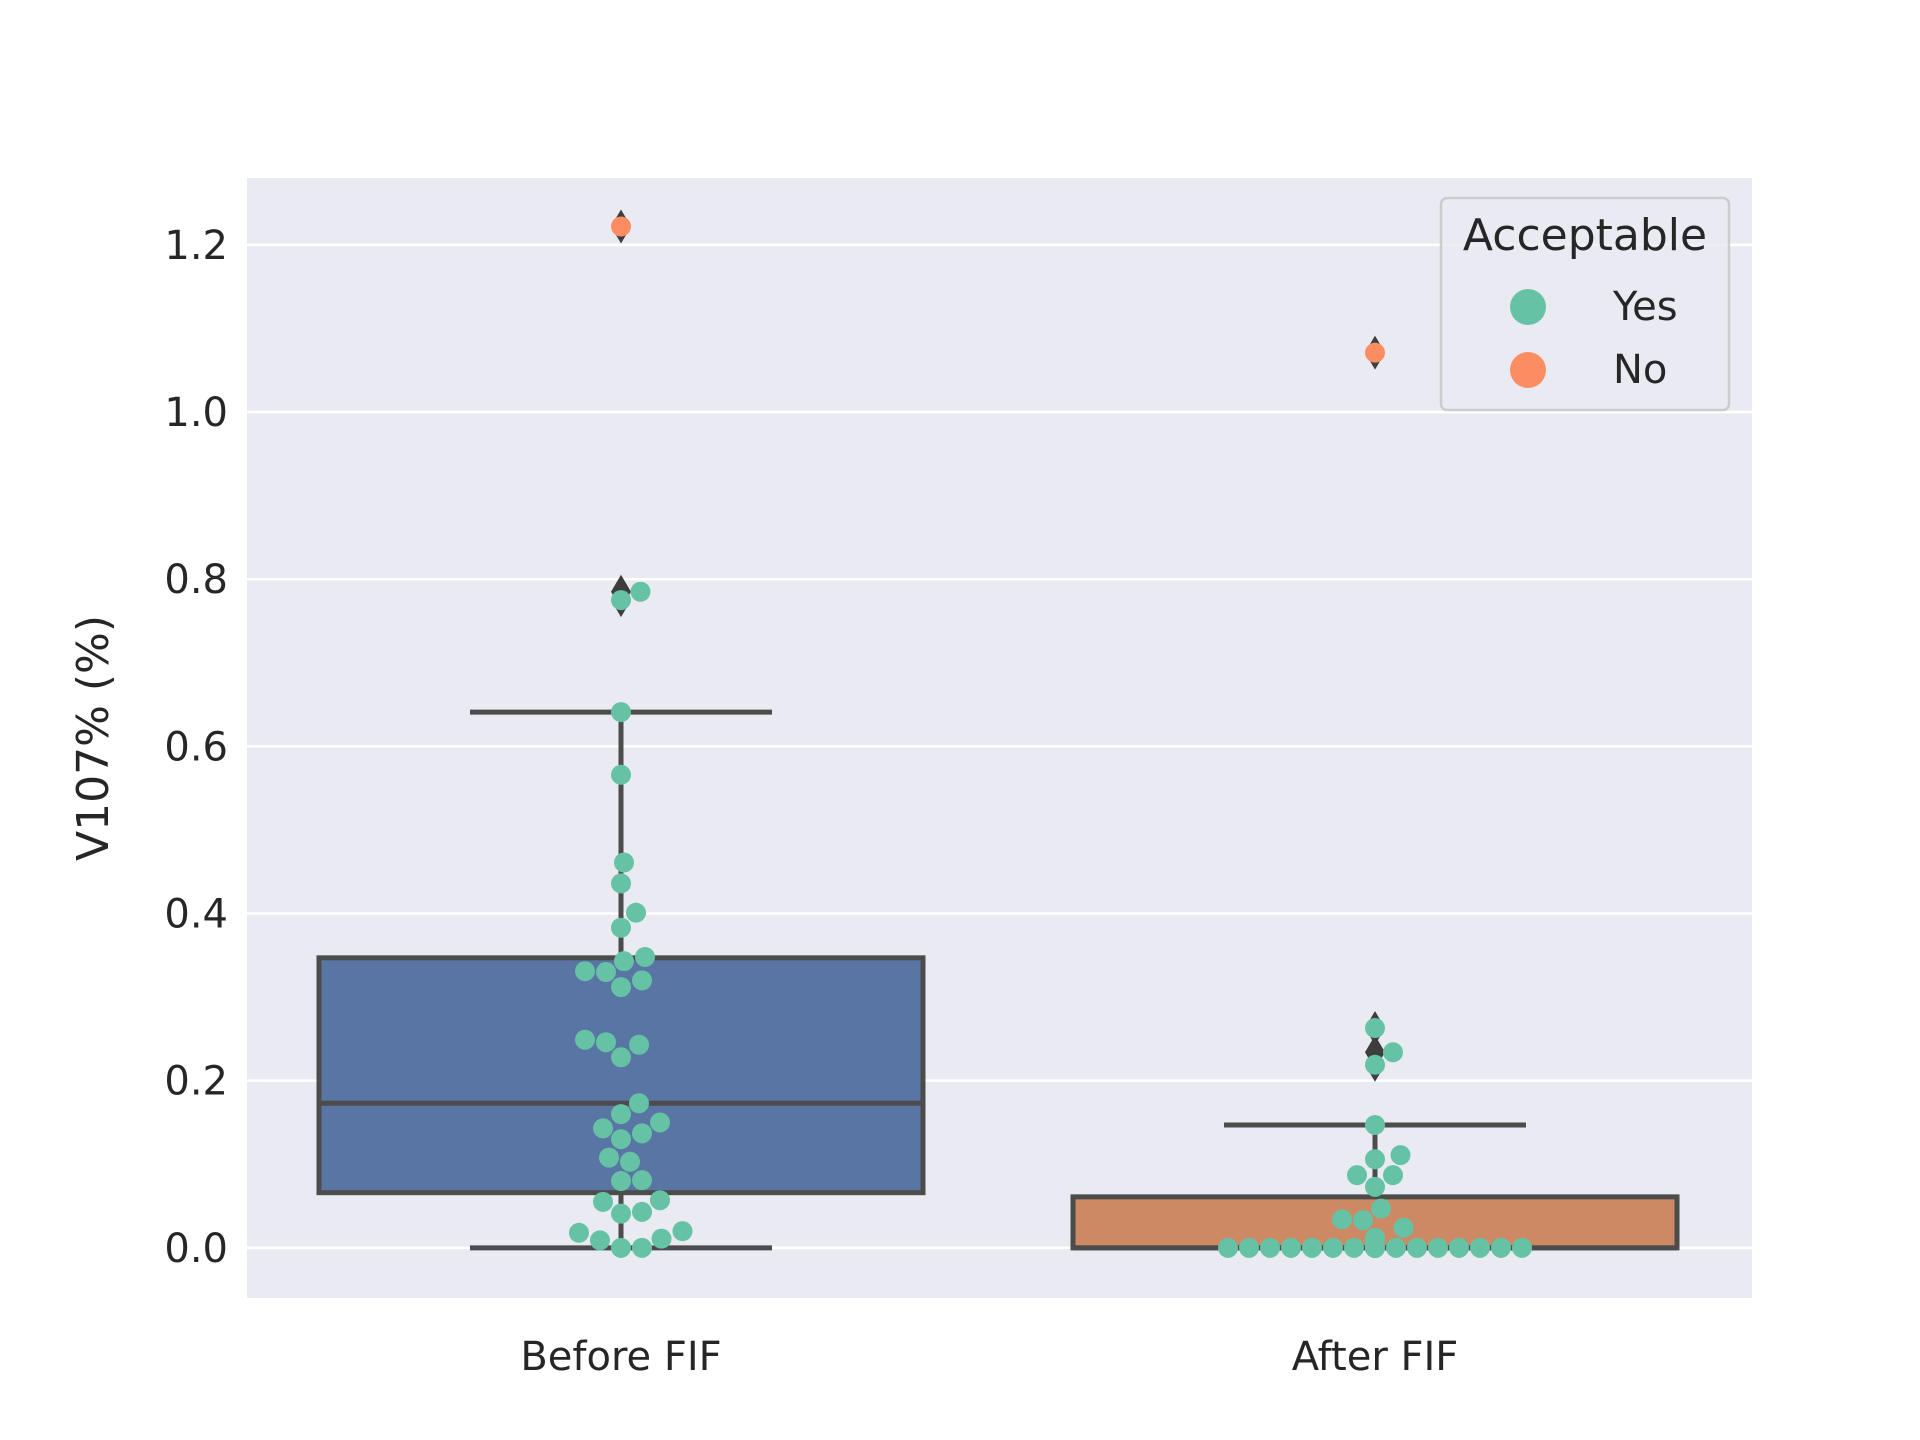 This screenshot has height=1440, width=1920. I want to click on legend: Acceptable Yes No, so click(1585, 304).